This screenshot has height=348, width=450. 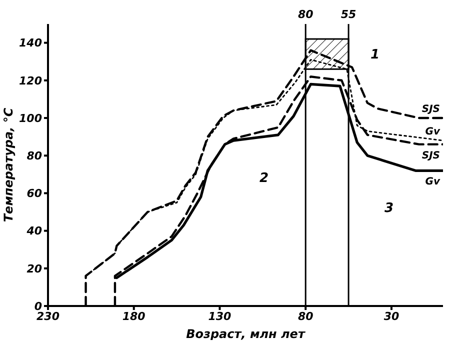 I want to click on y-tick-label: 140, so click(x=30, y=43).